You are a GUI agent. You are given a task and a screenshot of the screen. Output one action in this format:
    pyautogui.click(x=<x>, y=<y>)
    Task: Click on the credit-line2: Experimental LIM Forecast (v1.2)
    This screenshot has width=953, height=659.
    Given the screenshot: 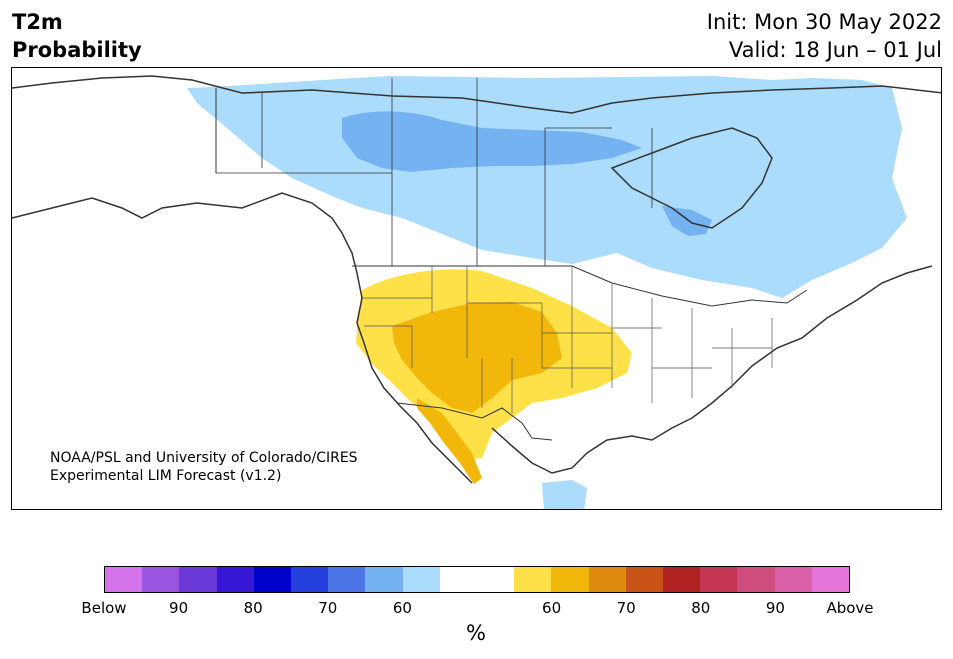 What is the action you would take?
    pyautogui.click(x=166, y=476)
    